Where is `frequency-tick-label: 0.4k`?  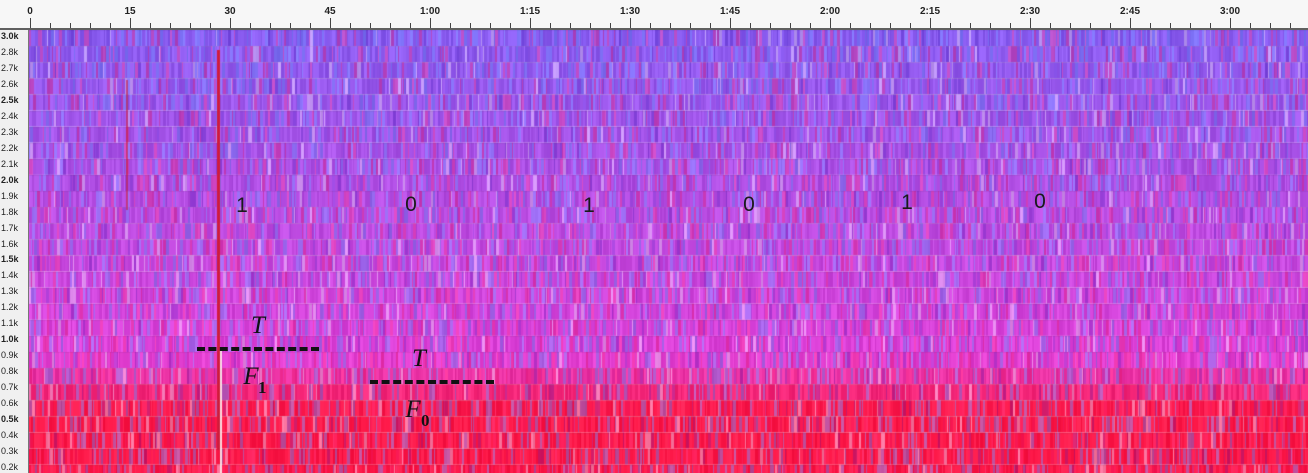
frequency-tick-label: 0.4k is located at coordinates (10, 435).